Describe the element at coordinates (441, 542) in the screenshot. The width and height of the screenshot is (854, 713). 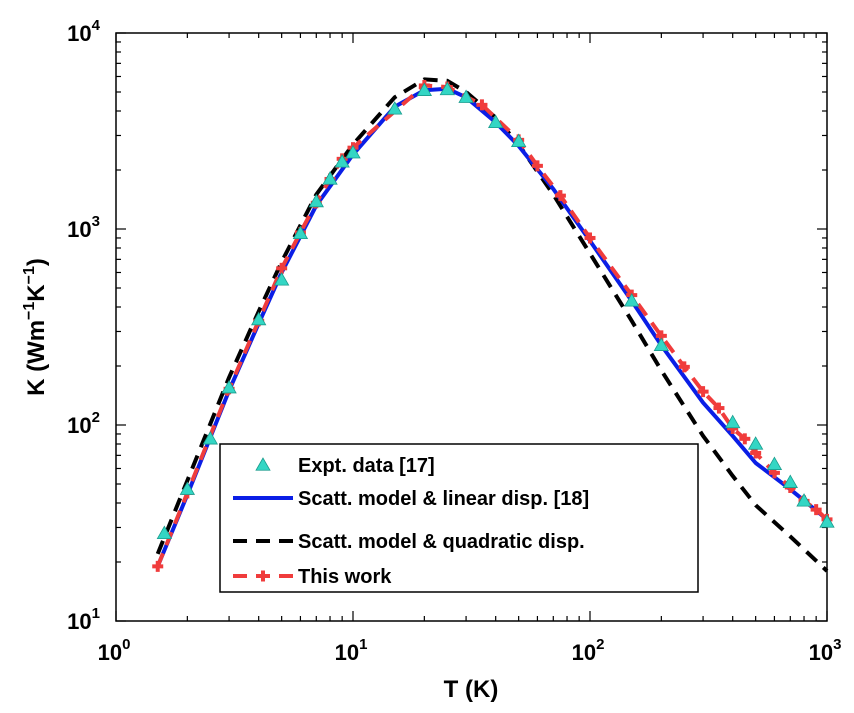
I see `legend-label: Scatt. model & quadratic disp.` at that location.